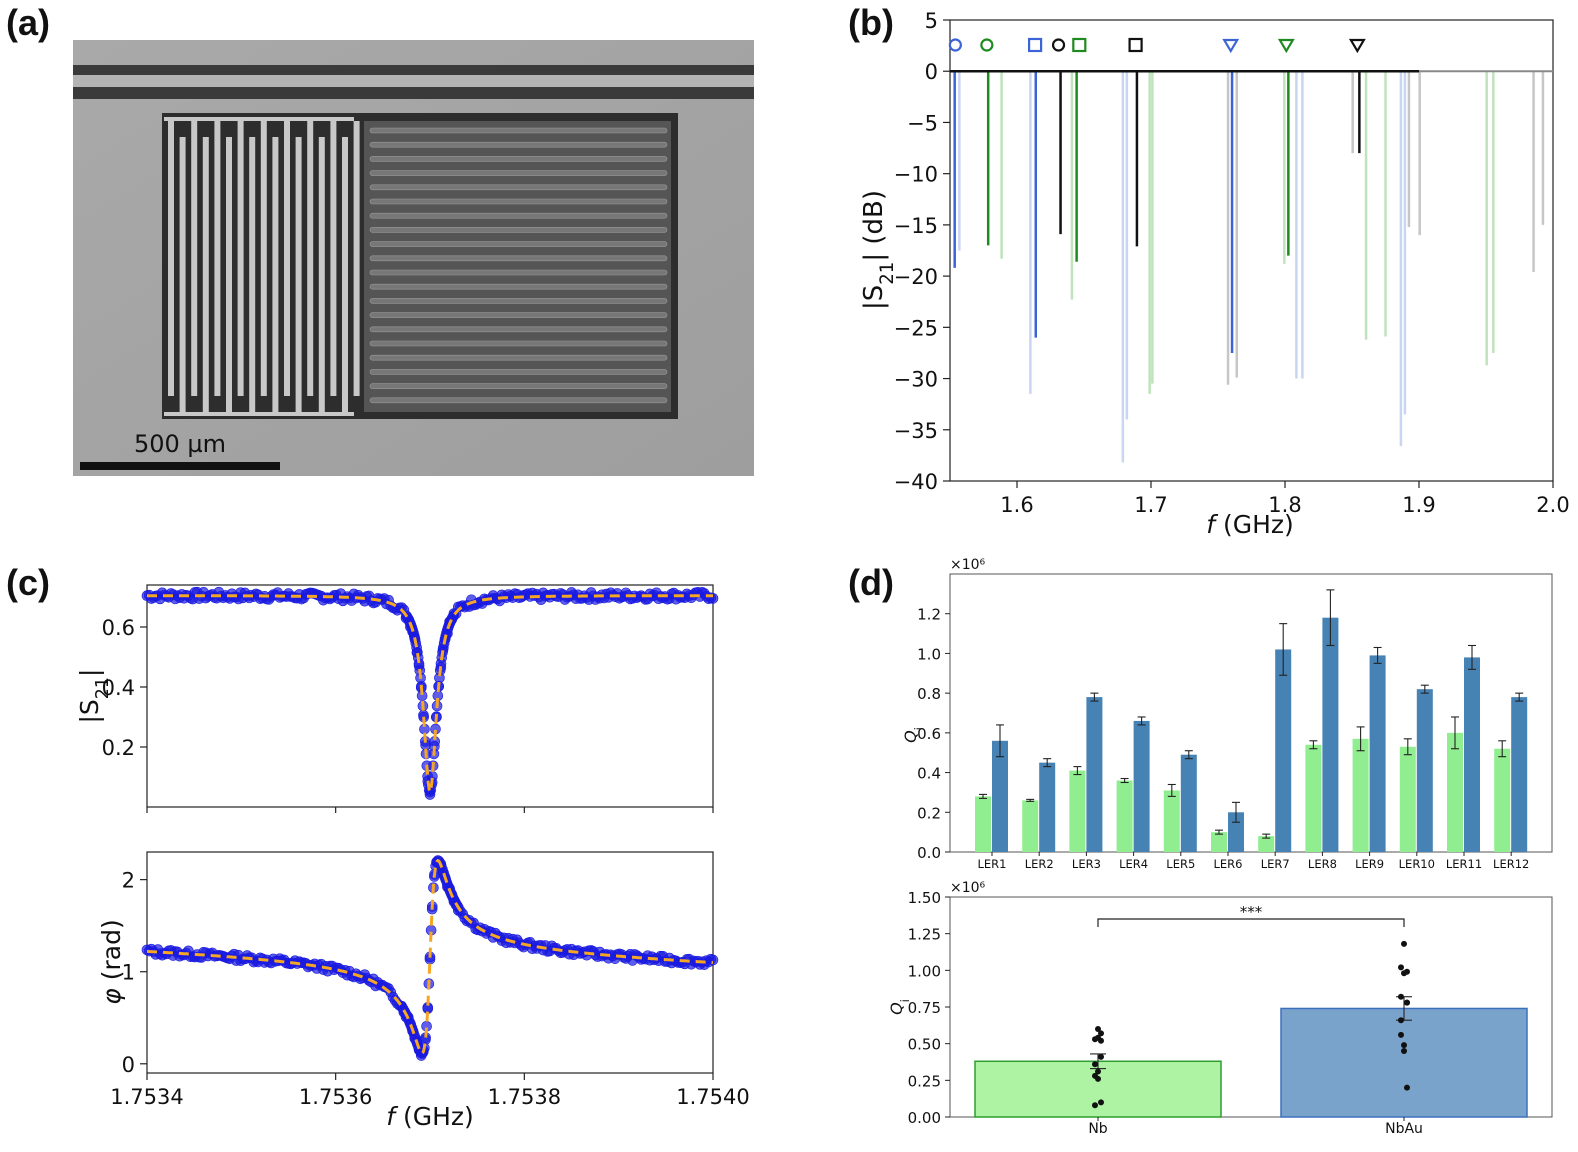 Image resolution: width=1578 pixels, height=1152 pixels. Describe the element at coordinates (929, 813) in the screenshot. I see `y-tick-label: 0.2` at that location.